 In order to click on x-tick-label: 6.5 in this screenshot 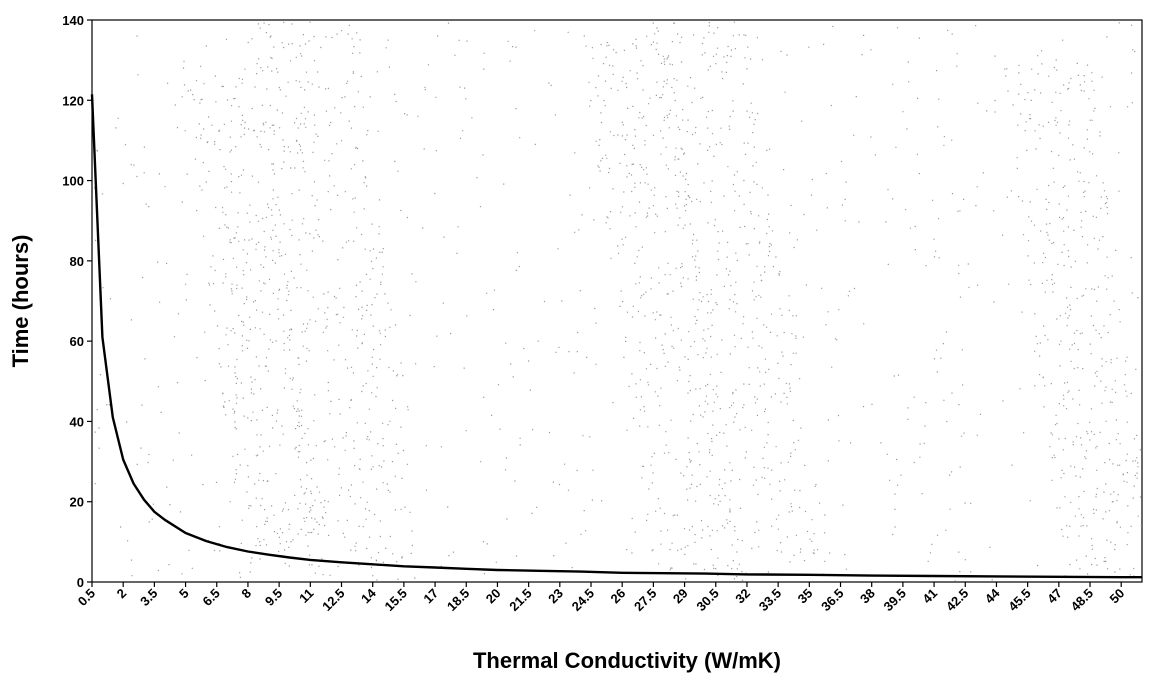, I will do `click(210, 597)`.